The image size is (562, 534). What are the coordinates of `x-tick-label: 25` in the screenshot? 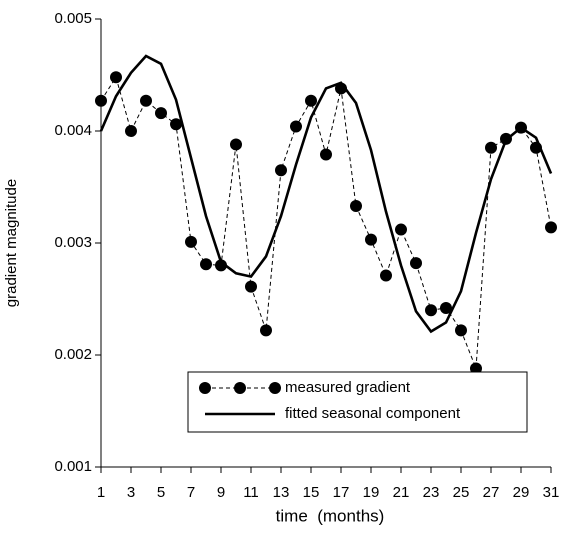 It's located at (461, 492).